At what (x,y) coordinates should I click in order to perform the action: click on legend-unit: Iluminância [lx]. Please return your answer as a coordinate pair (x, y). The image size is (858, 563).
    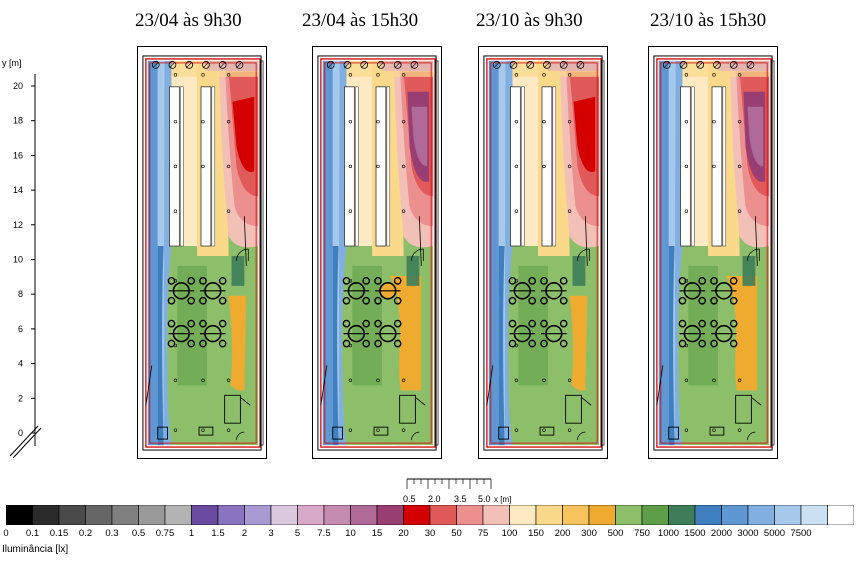
    Looking at the image, I should click on (35, 549).